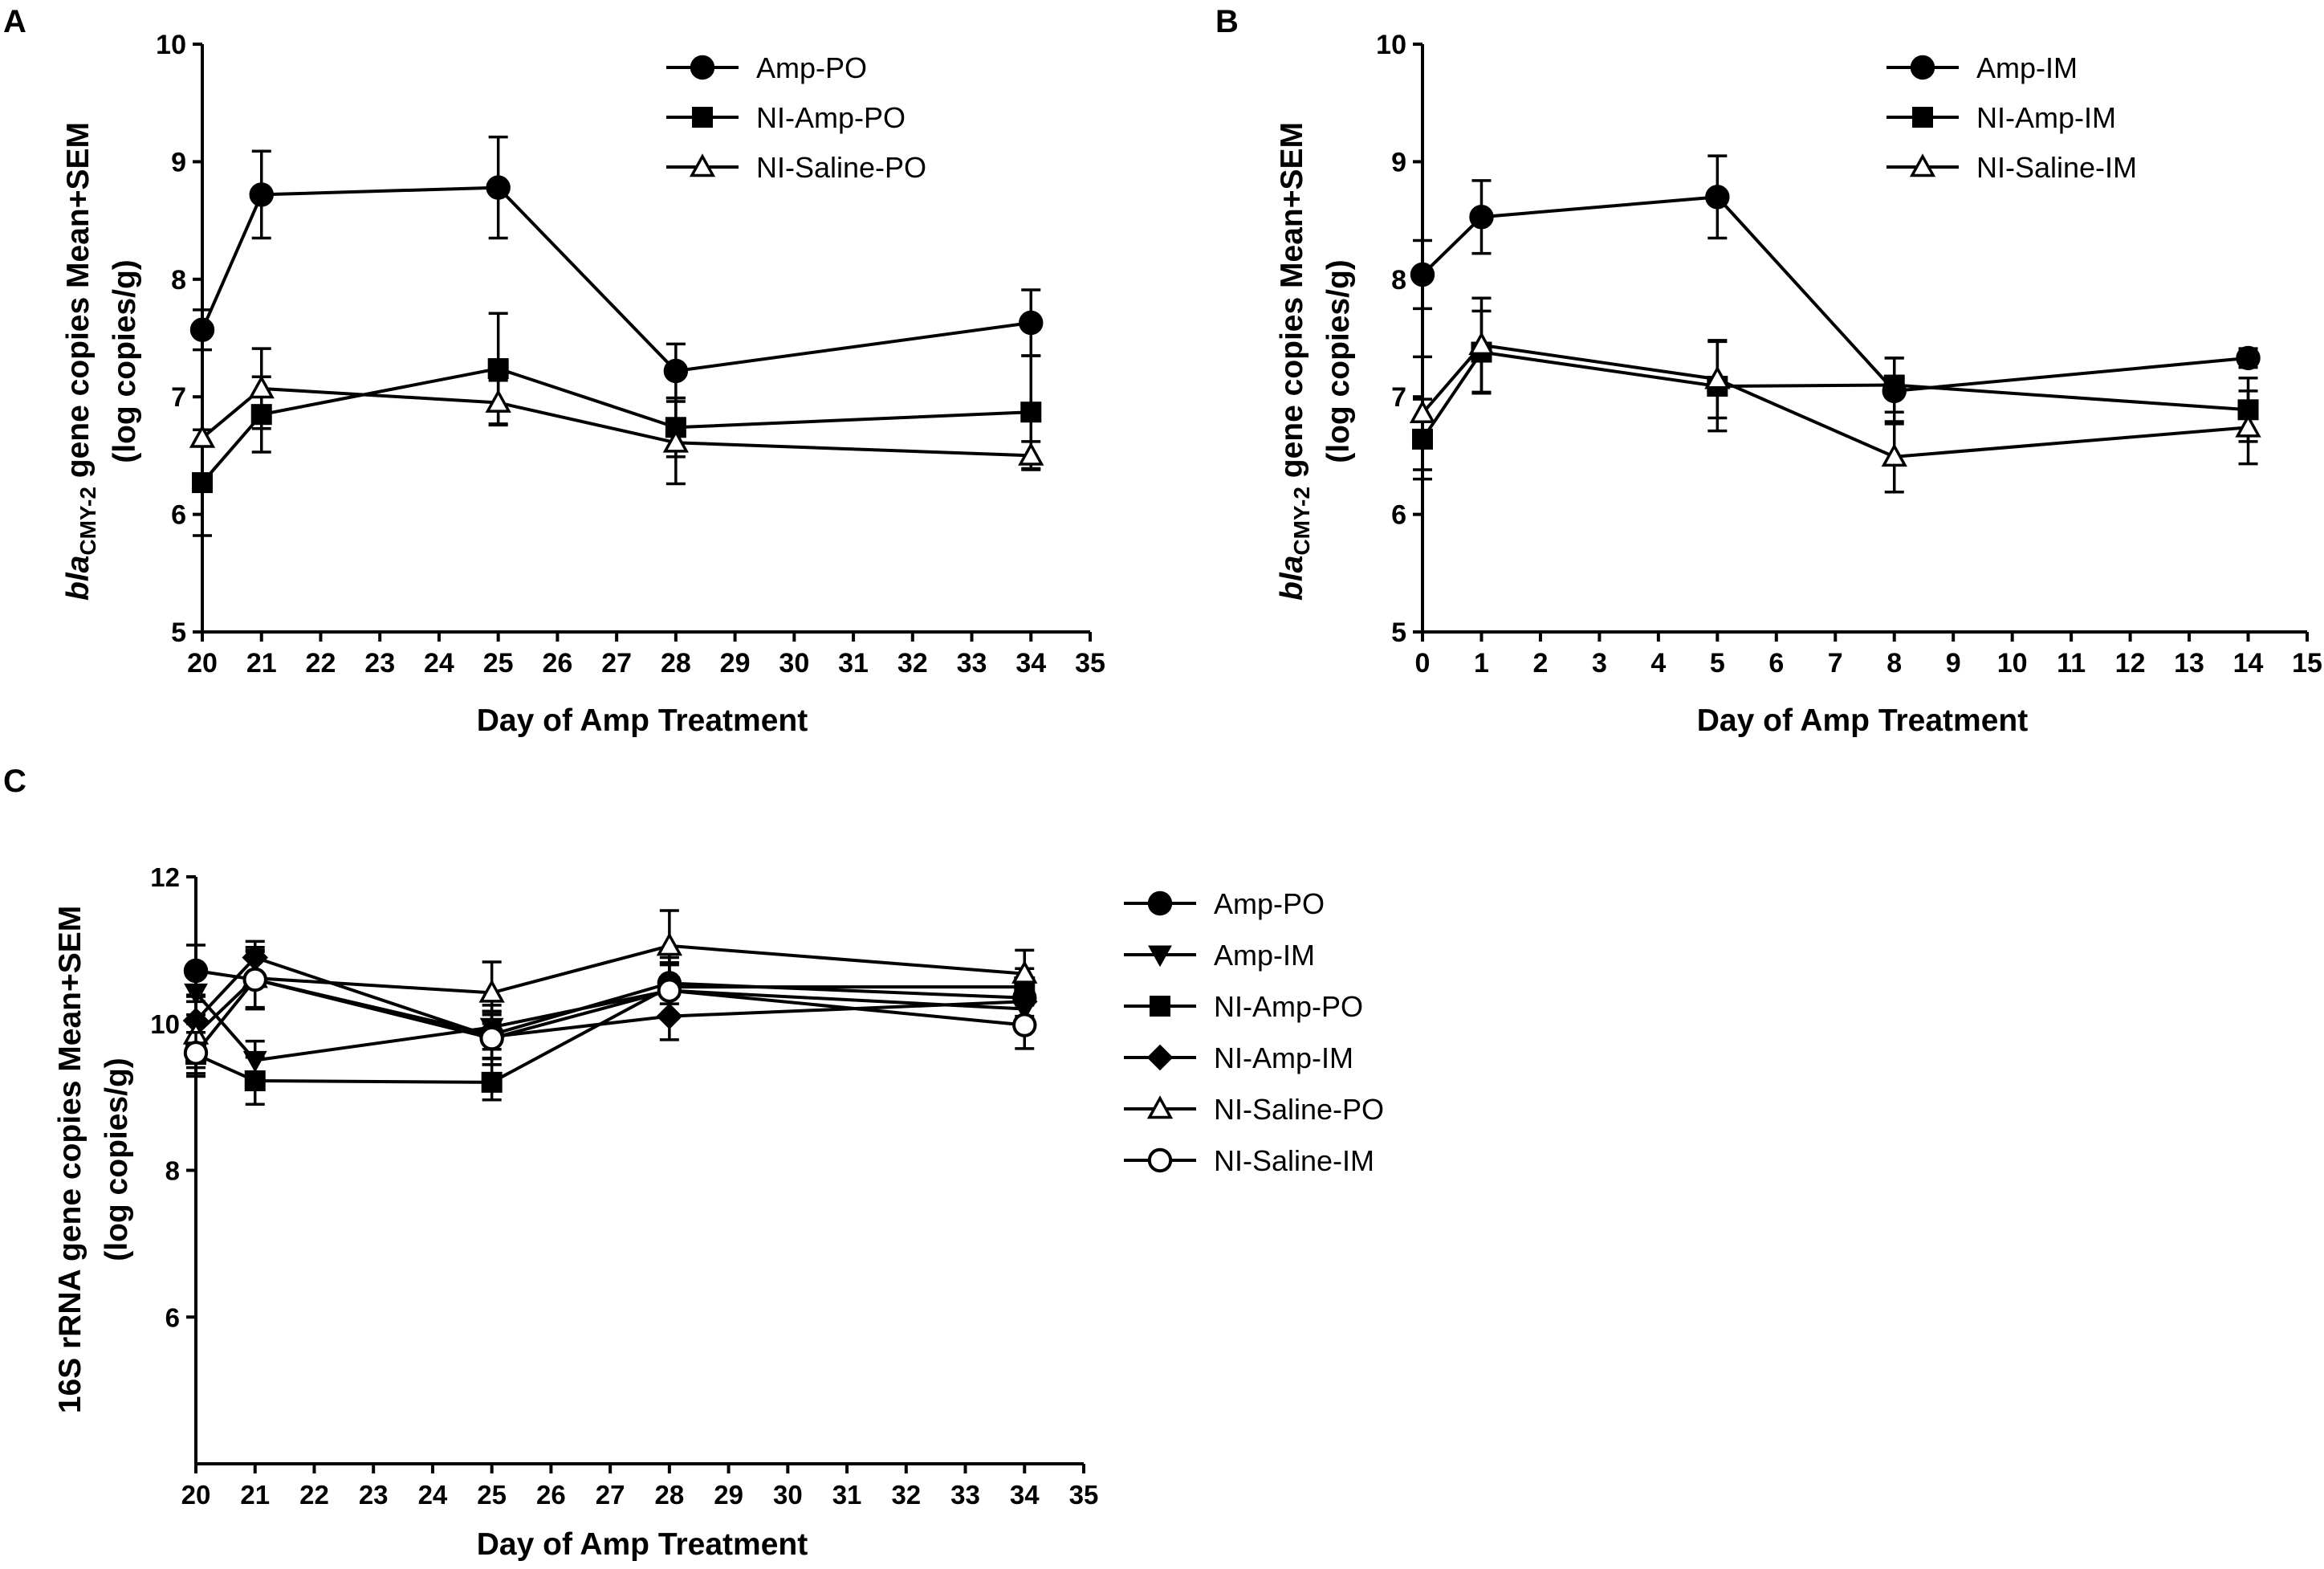 This screenshot has width=2324, height=1569. I want to click on panel-a-series, so click(616, 336).